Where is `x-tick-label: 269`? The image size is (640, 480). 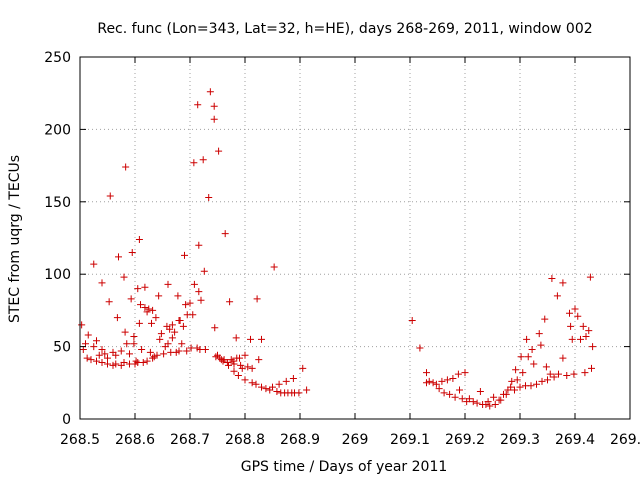
x-tick-label: 269 is located at coordinates (355, 440).